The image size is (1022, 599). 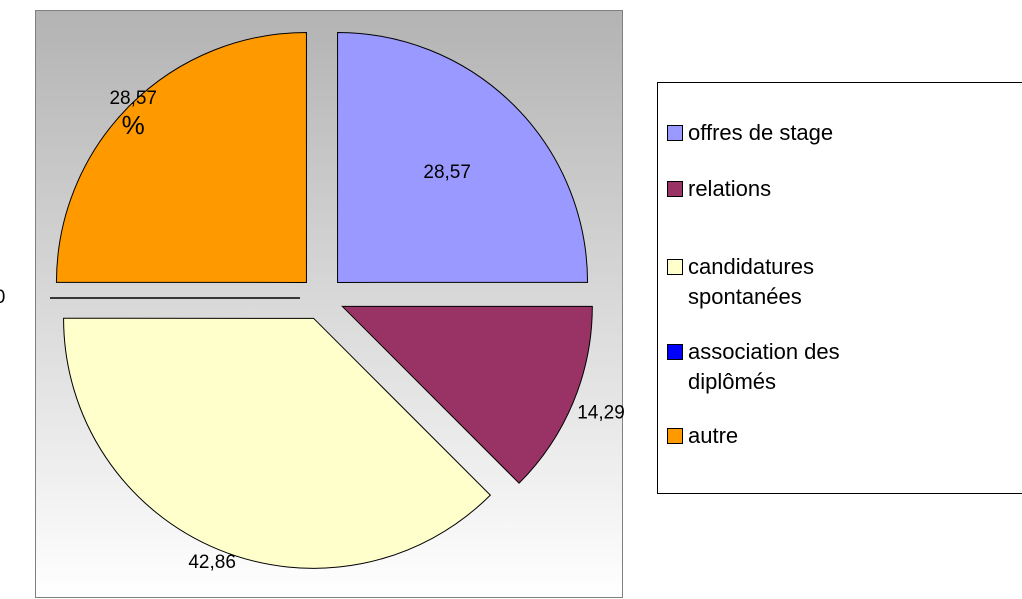 I want to click on legend-label: candidatures spontanées, so click(x=751, y=281).